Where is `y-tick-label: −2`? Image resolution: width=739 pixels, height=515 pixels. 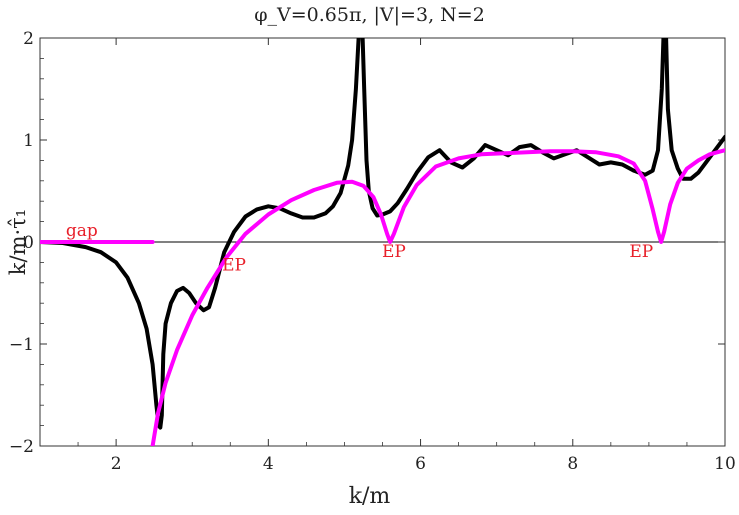 y-tick-label: −2 is located at coordinates (21, 447).